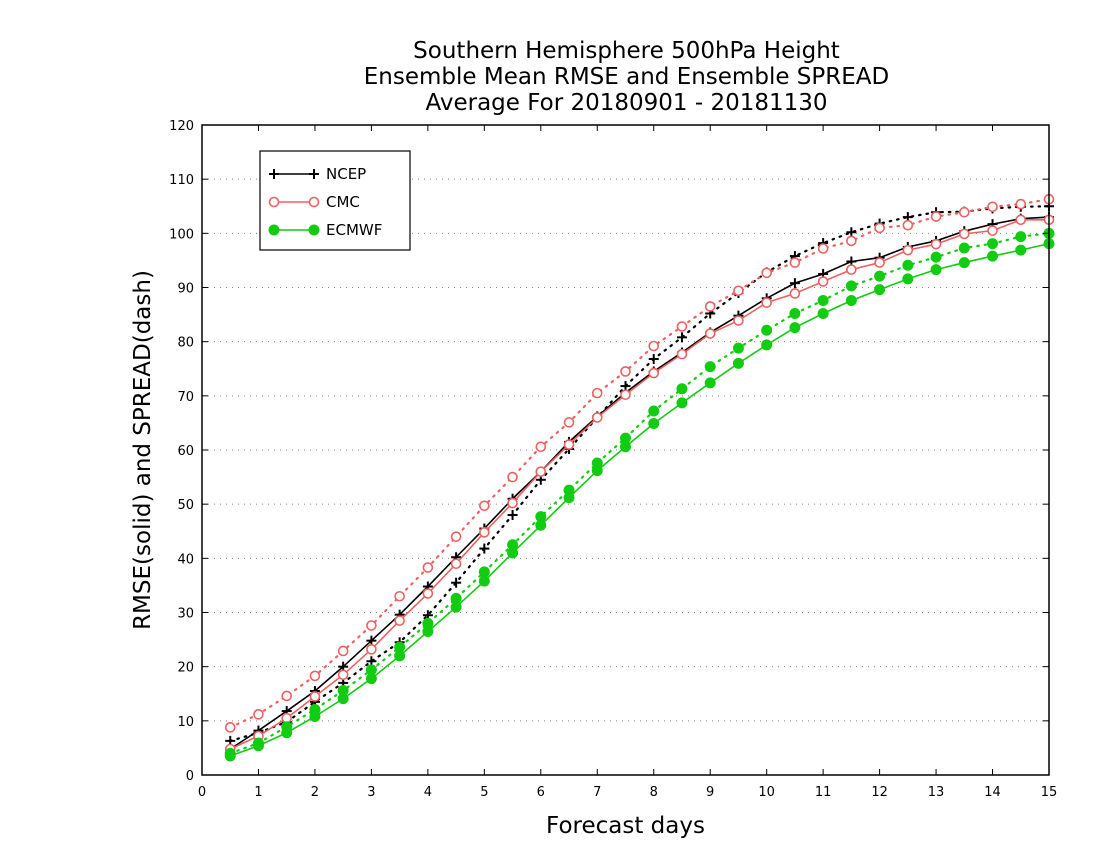  Describe the element at coordinates (597, 792) in the screenshot. I see `x-tick-label: 7` at that location.